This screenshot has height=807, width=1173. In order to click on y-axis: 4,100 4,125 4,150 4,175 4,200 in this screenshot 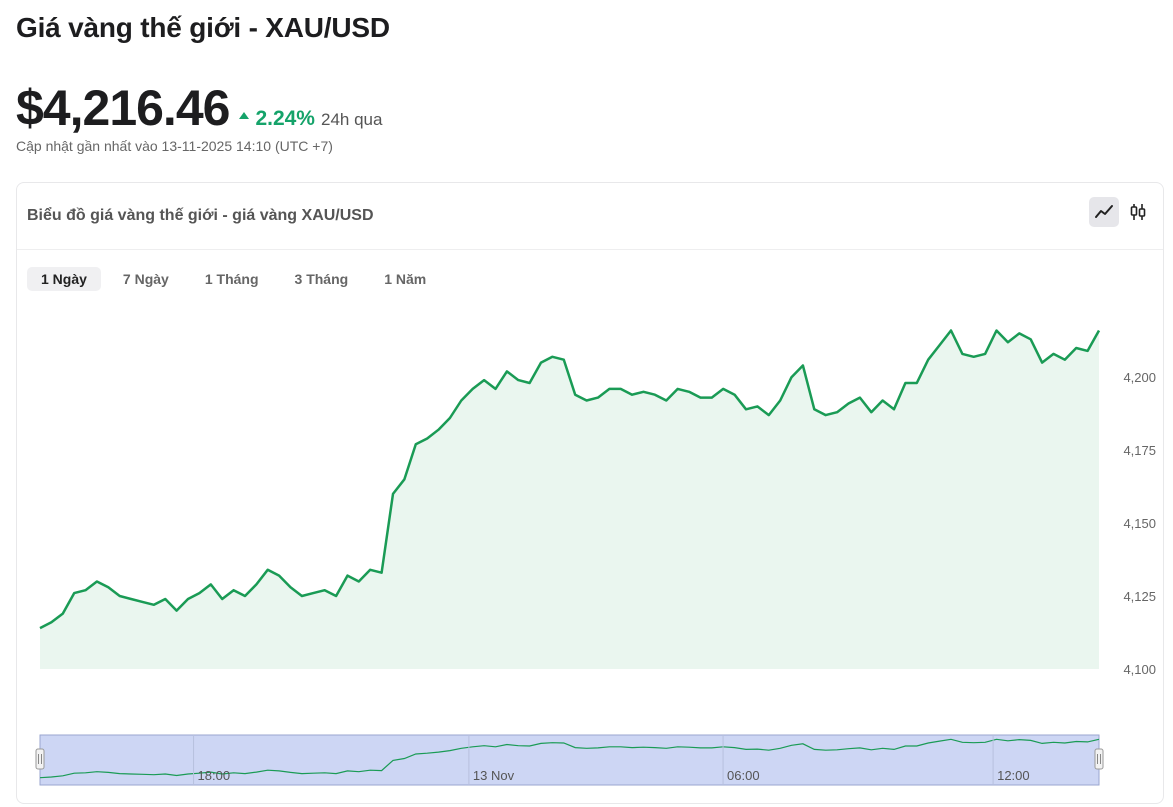, I will do `click(1139, 523)`.